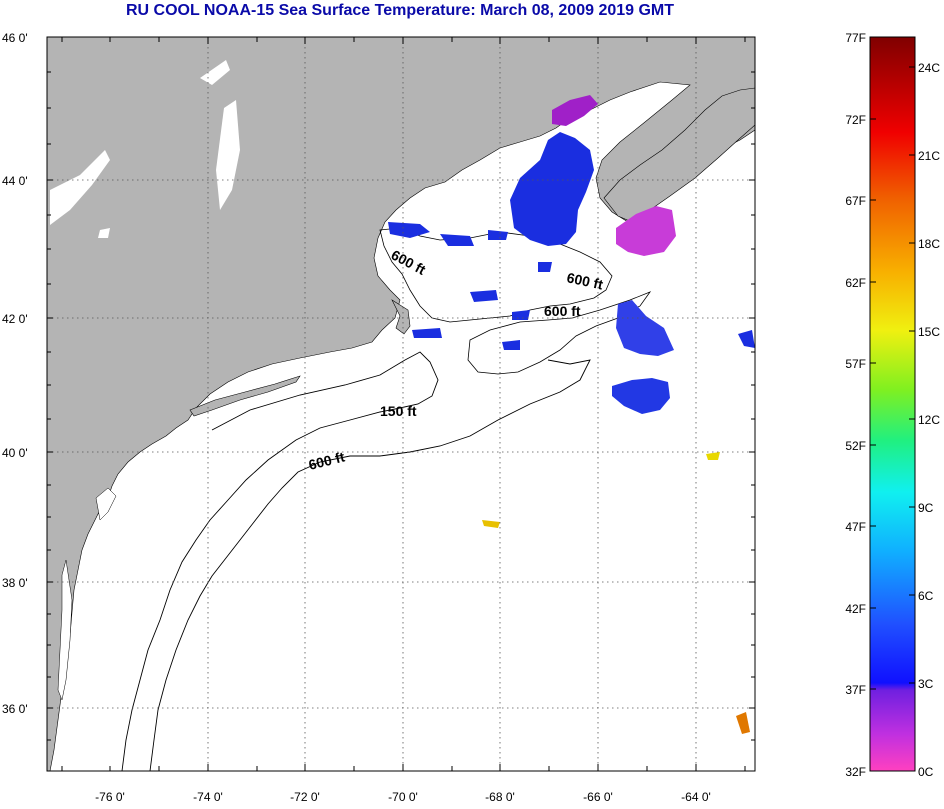 The height and width of the screenshot is (809, 944). Describe the element at coordinates (496, 275) in the screenshot. I see `contour-600ft-gulf` at that location.